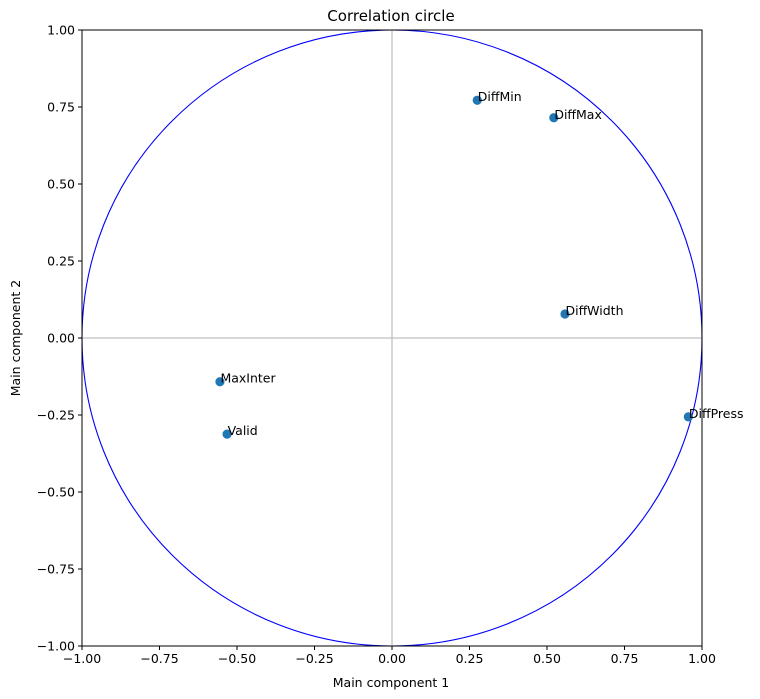  Describe the element at coordinates (547, 658) in the screenshot. I see `x-tick-label: 0.50` at that location.